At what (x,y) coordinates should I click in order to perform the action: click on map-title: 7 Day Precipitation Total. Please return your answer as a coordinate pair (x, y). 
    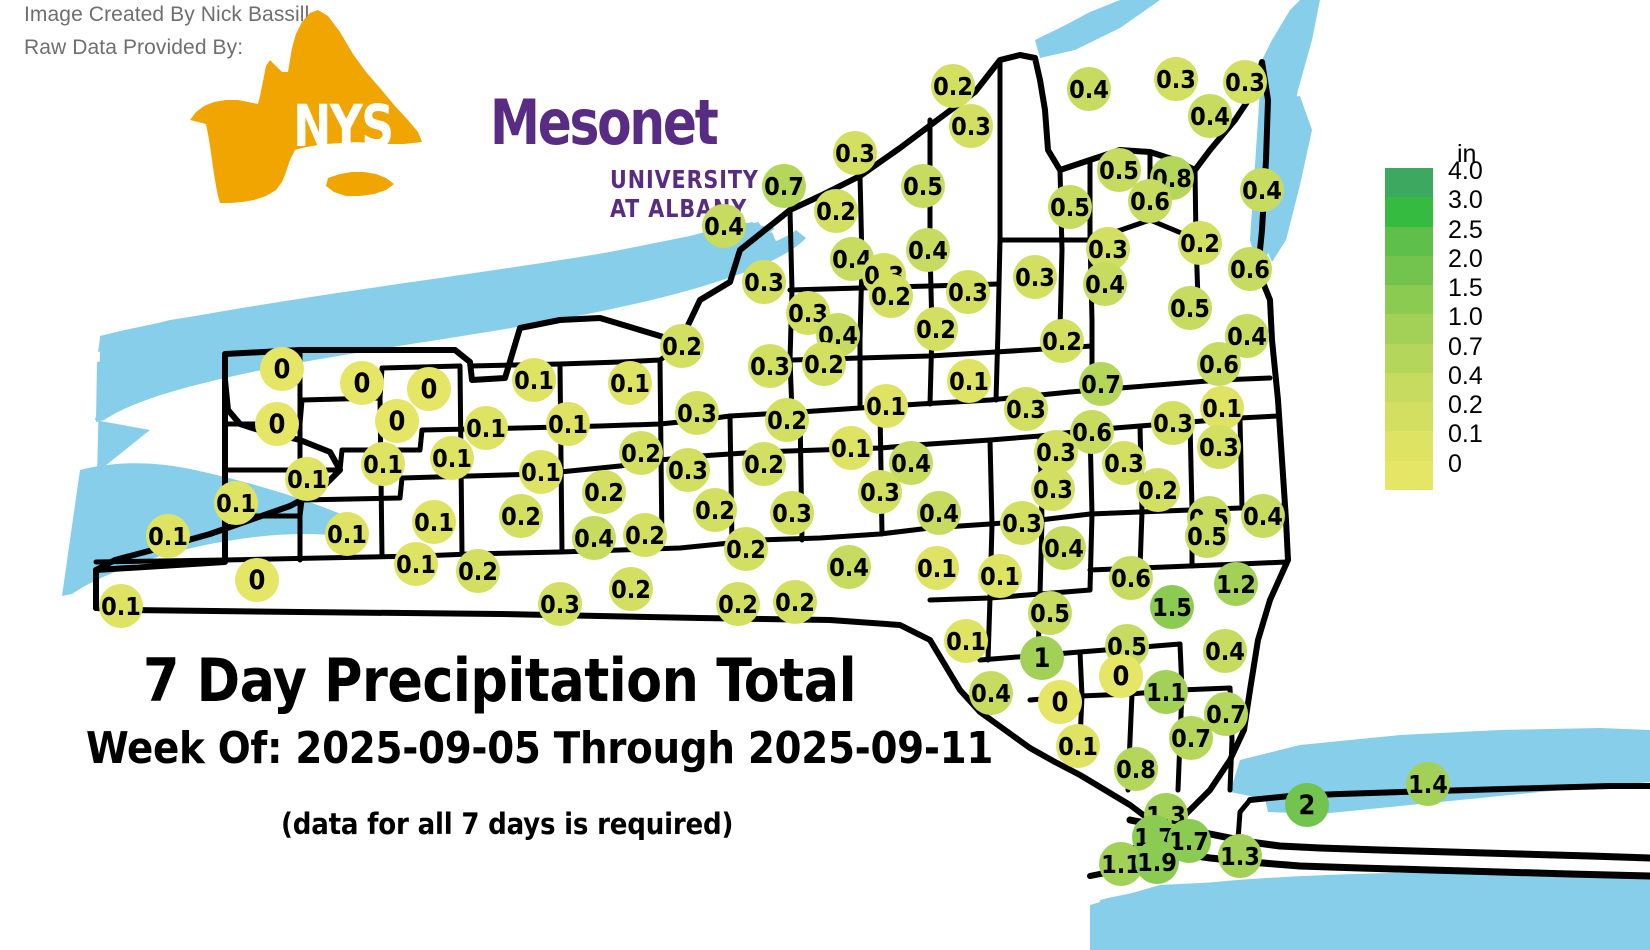
    Looking at the image, I should click on (500, 681).